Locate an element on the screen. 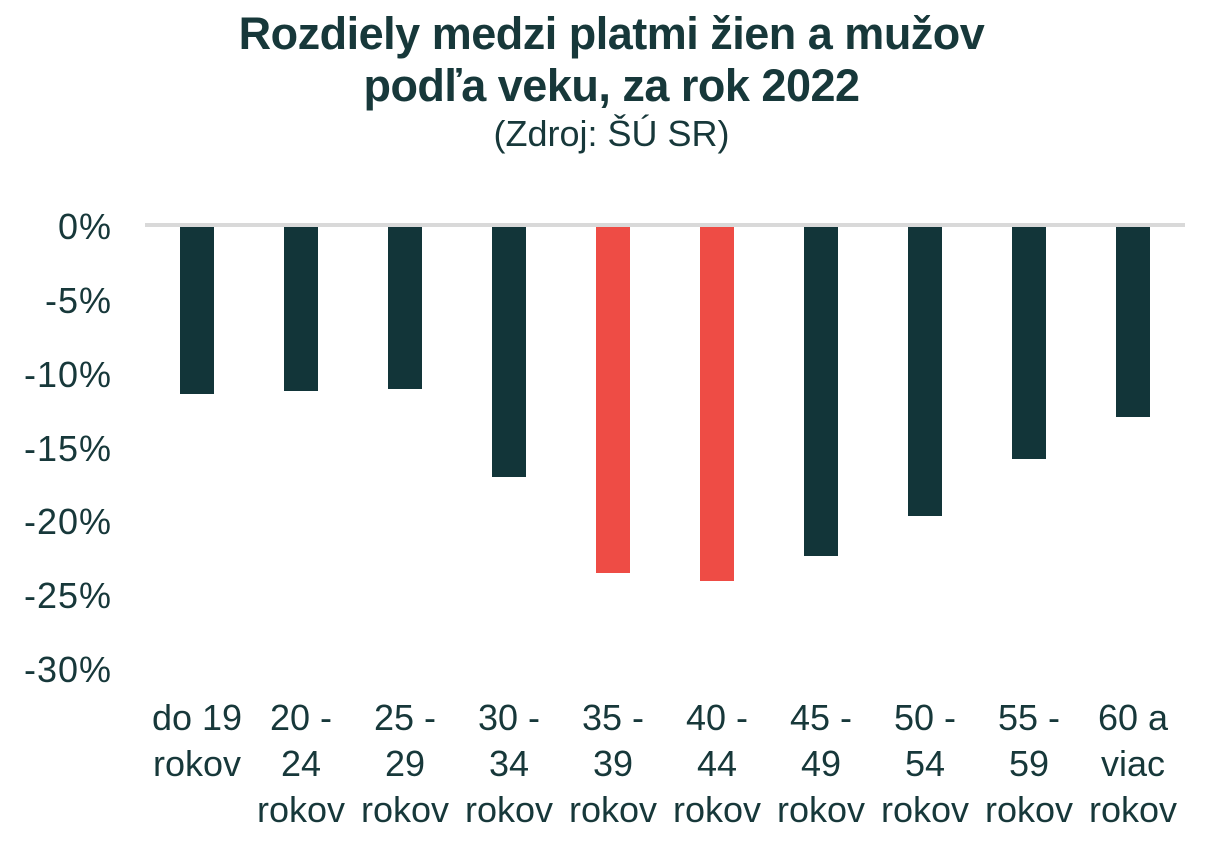 The height and width of the screenshot is (859, 1223). zero-gridline is located at coordinates (665, 225).